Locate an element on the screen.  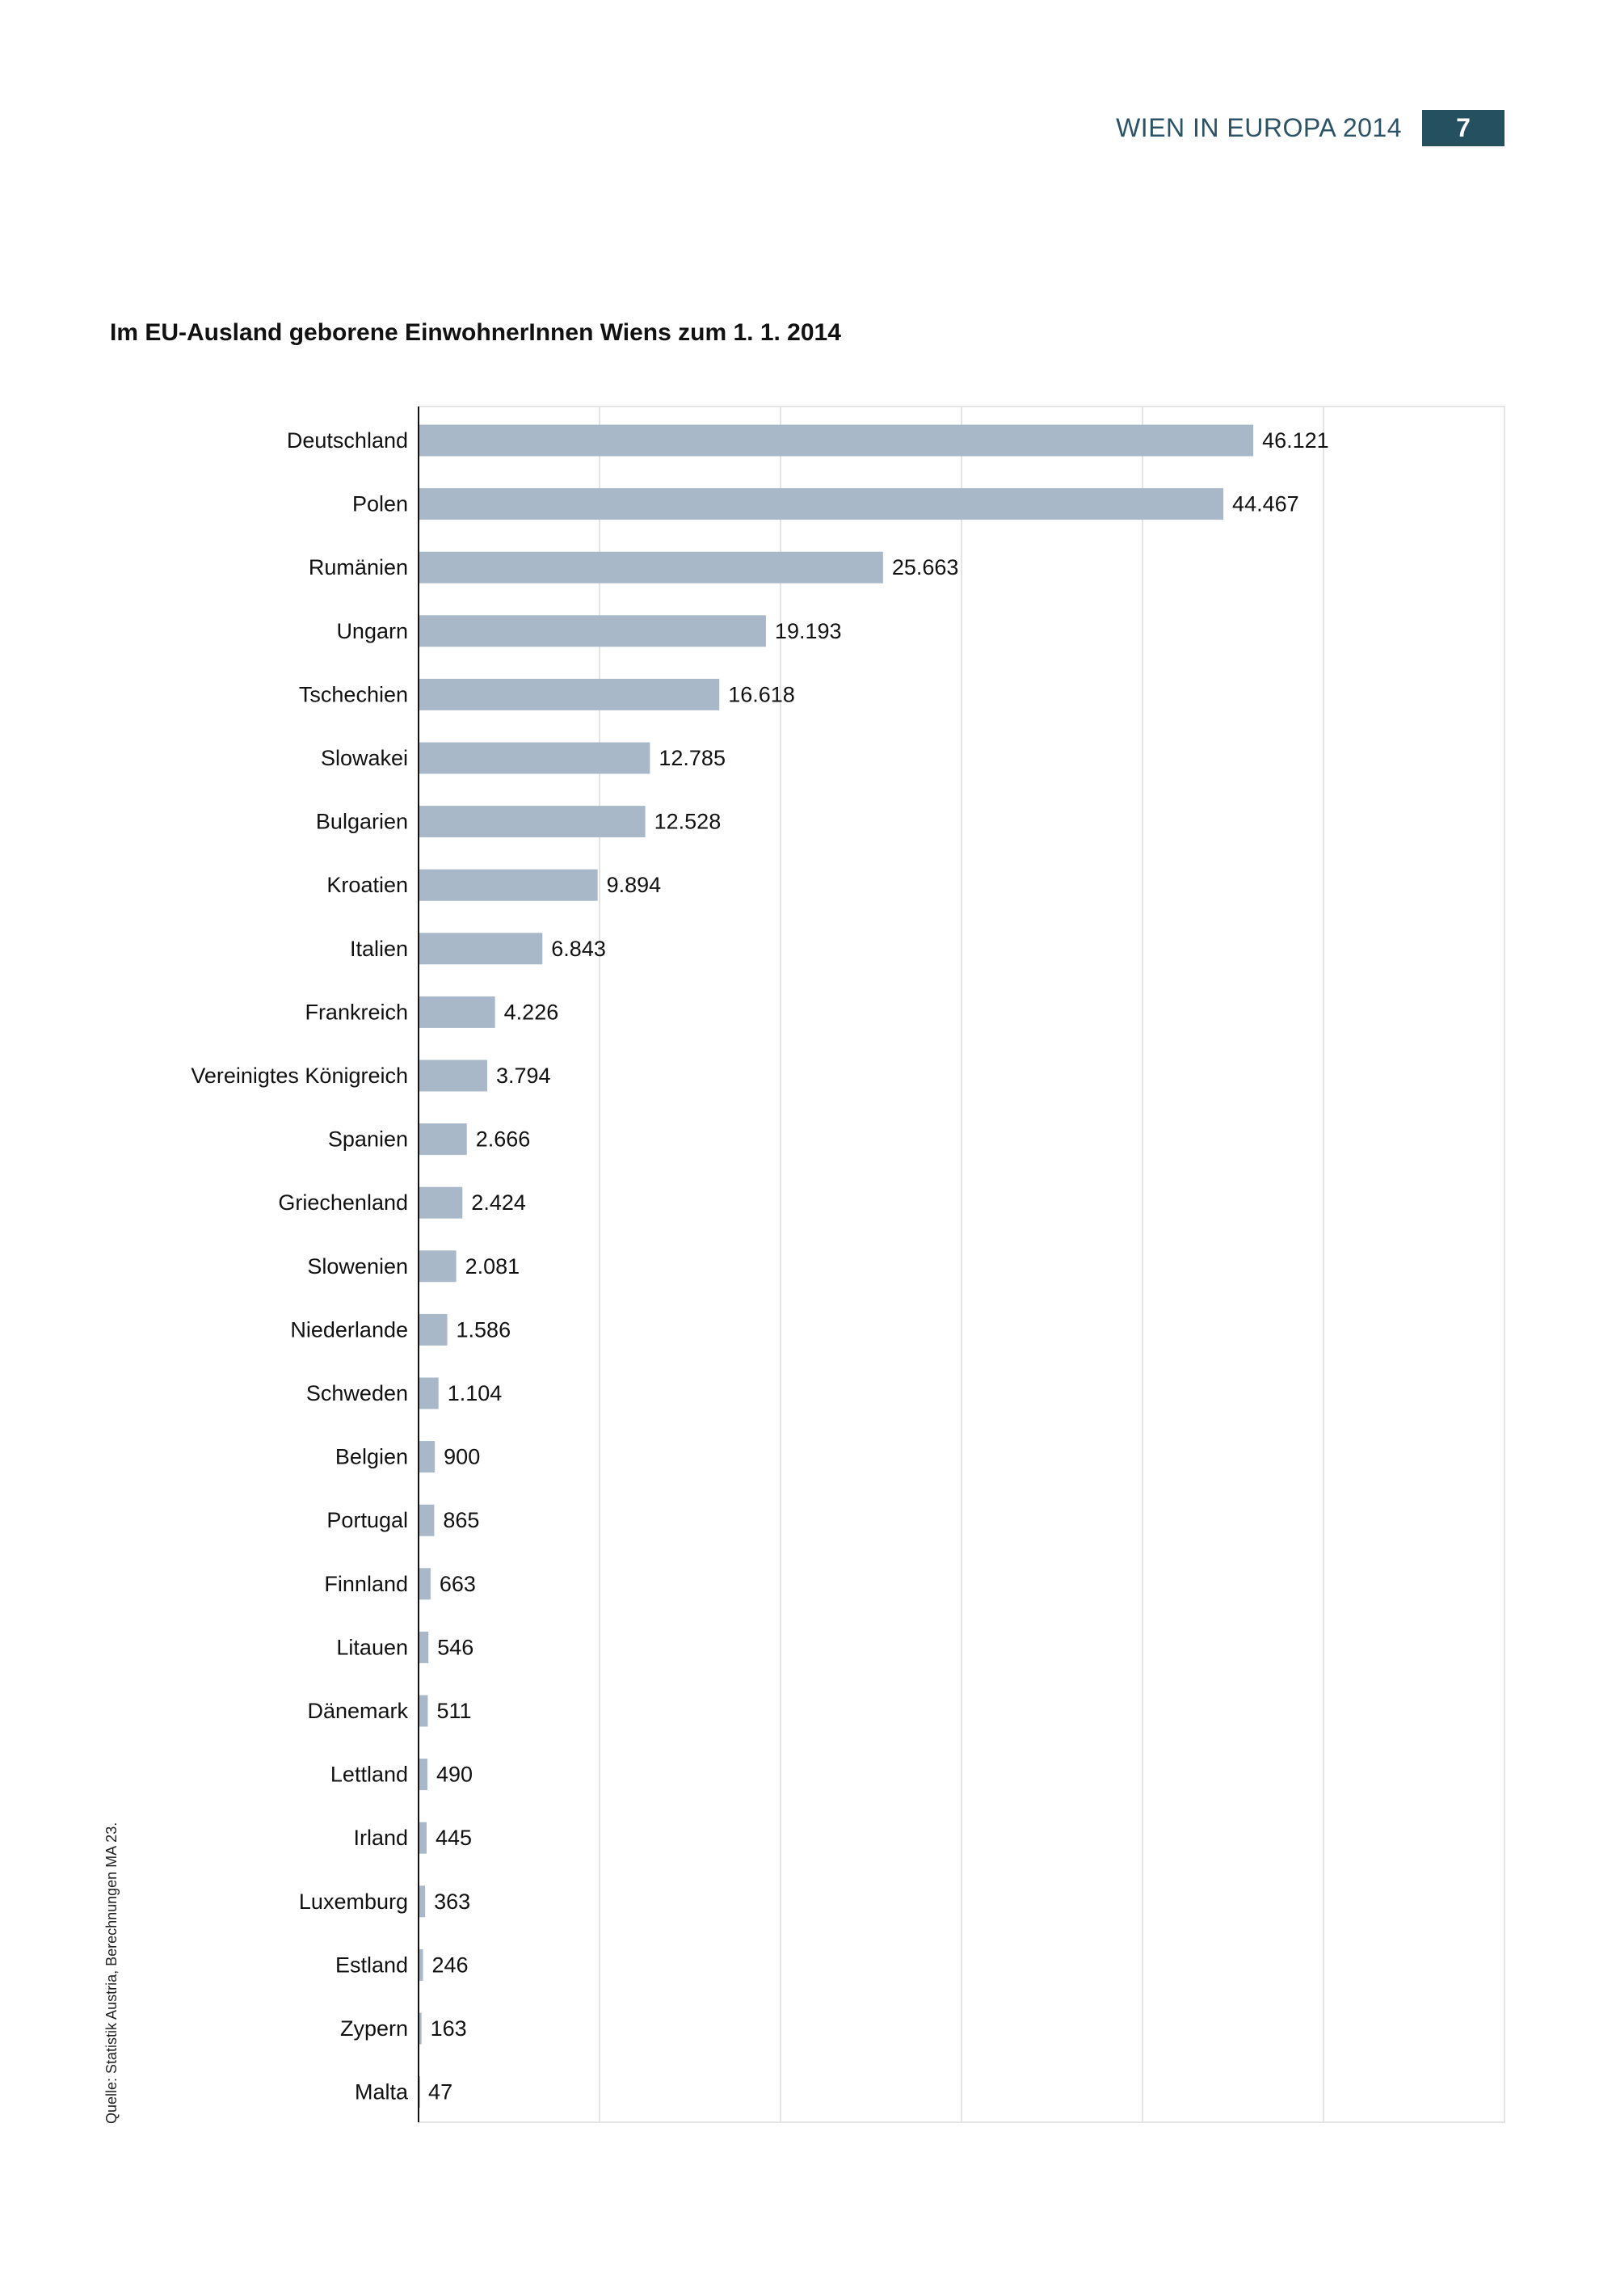
category-label: Malta is located at coordinates (382, 2092).